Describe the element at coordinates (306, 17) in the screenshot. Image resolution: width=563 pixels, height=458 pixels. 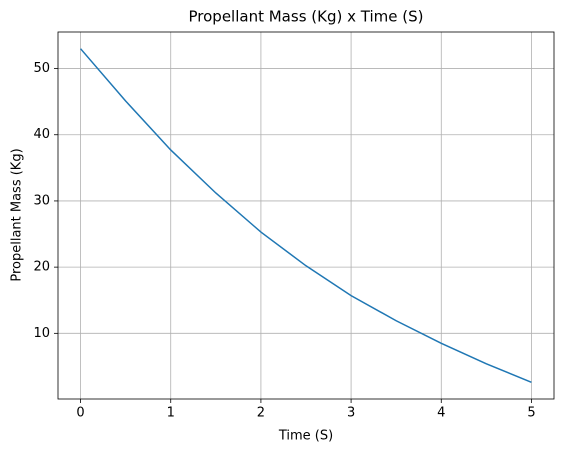
I see `chart-title: Propellant Mass (Kg) x Time (S)` at that location.